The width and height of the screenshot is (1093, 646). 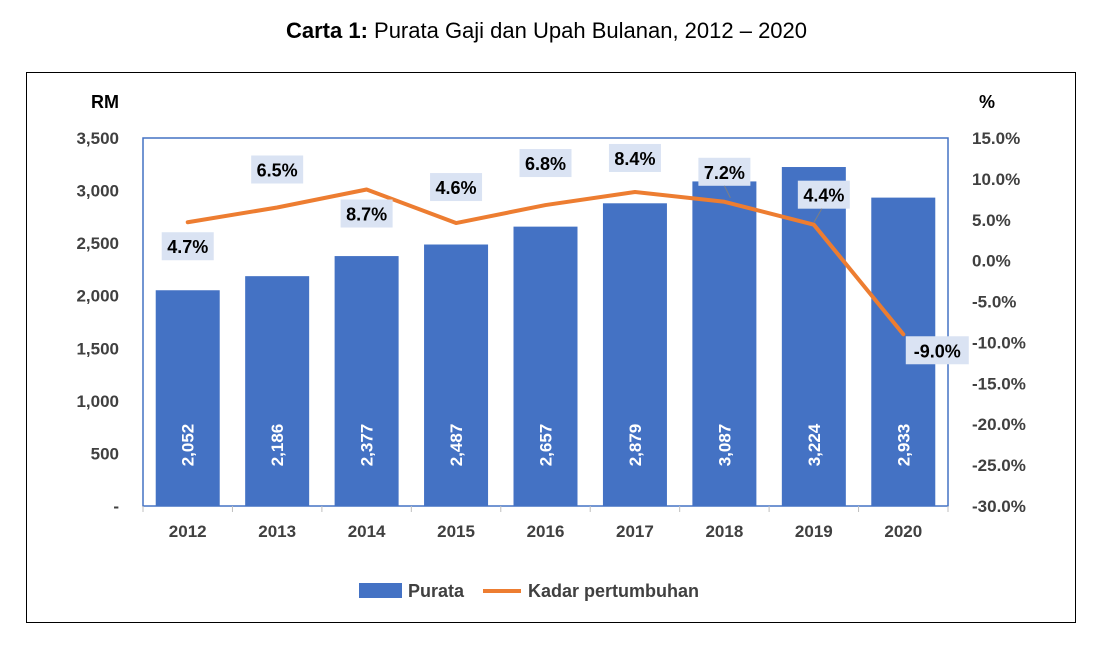 I want to click on right-axis-tick-label: -15.0%, so click(x=999, y=383).